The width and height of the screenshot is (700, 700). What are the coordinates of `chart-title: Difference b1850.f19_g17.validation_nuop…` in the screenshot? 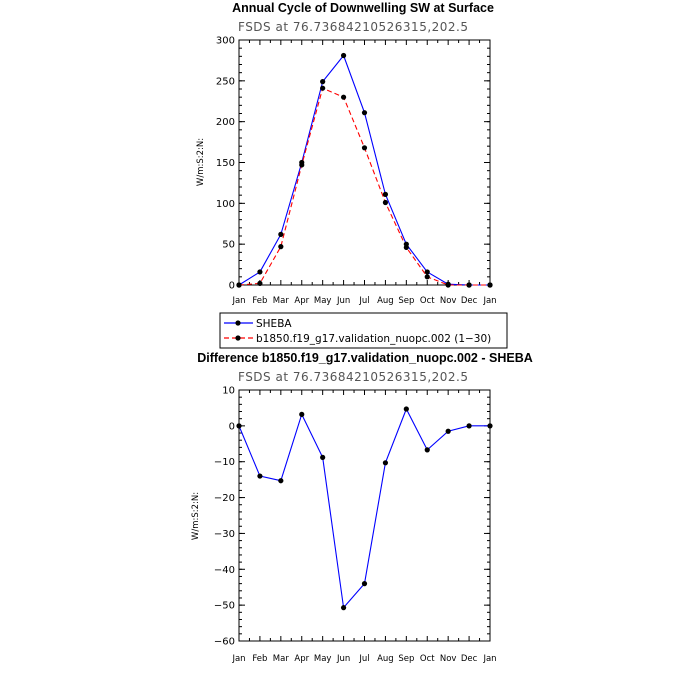 It's located at (365, 358).